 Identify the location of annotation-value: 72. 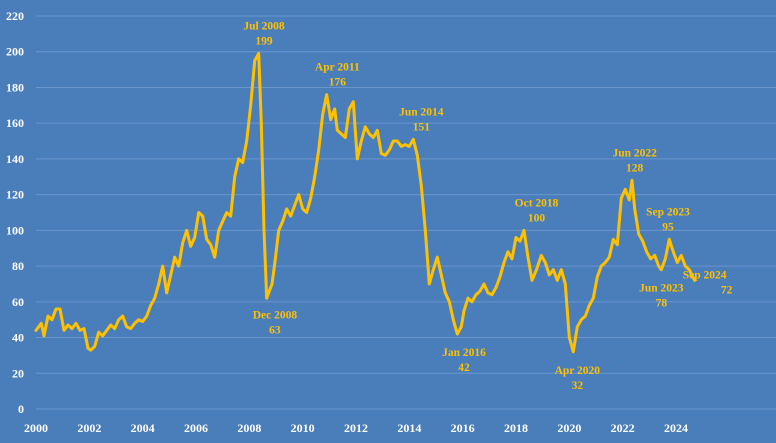
(727, 290).